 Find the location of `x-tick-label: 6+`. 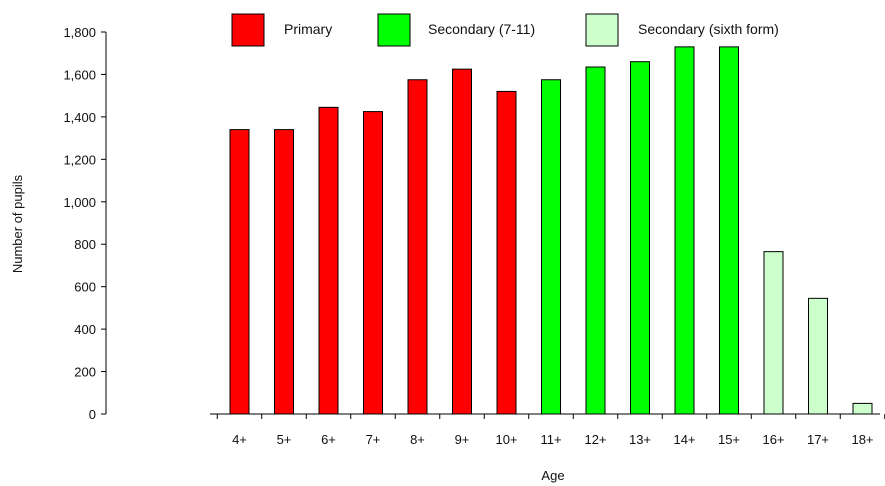

x-tick-label: 6+ is located at coordinates (328, 439).